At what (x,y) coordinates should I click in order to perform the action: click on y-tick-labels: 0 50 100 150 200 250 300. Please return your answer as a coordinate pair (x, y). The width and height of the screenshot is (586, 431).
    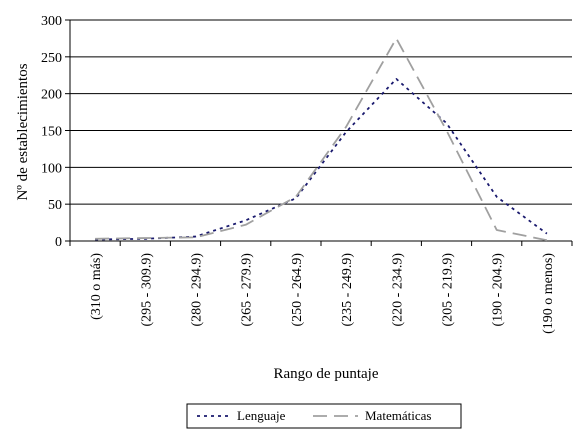
    Looking at the image, I should click on (51, 132).